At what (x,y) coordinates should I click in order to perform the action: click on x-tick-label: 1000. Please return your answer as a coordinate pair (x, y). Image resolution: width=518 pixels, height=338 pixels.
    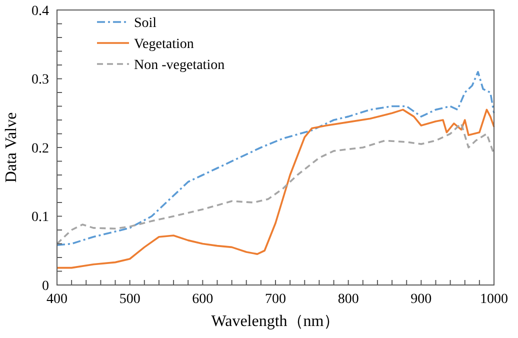
    Looking at the image, I should click on (494, 299).